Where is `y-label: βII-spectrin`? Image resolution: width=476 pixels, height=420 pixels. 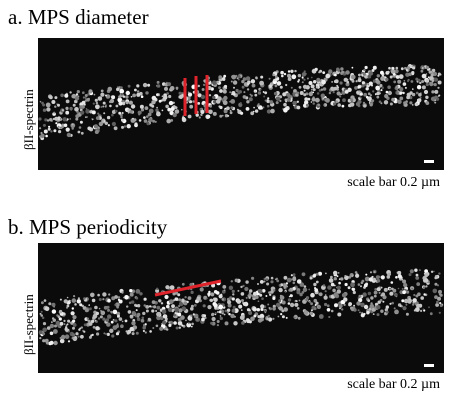 y-label: βII-spectrin is located at coordinates (28, 324).